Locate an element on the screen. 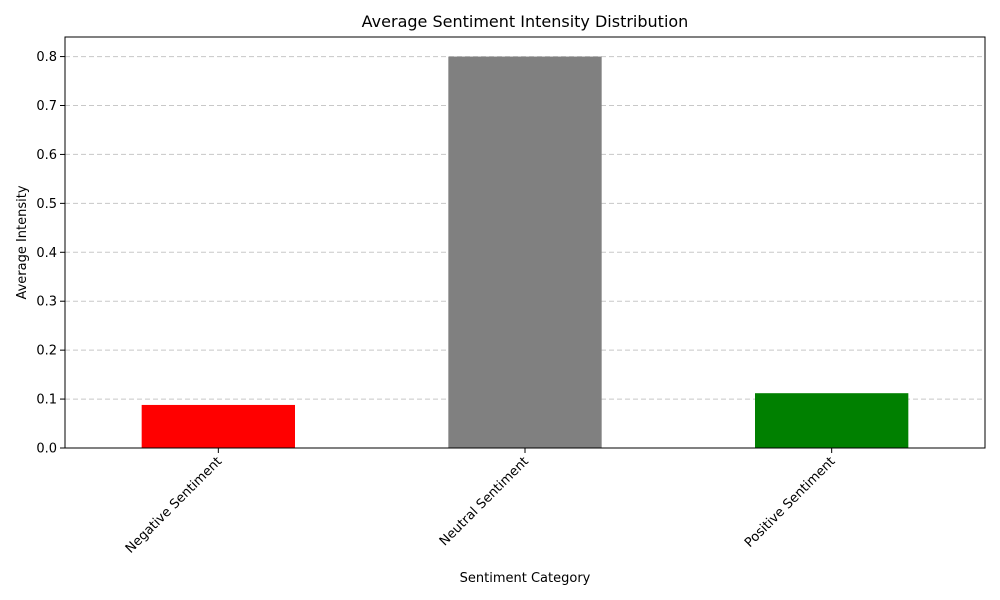 Image resolution: width=1000 pixels, height=600 pixels. bar-neutral-sentiment is located at coordinates (525, 252).